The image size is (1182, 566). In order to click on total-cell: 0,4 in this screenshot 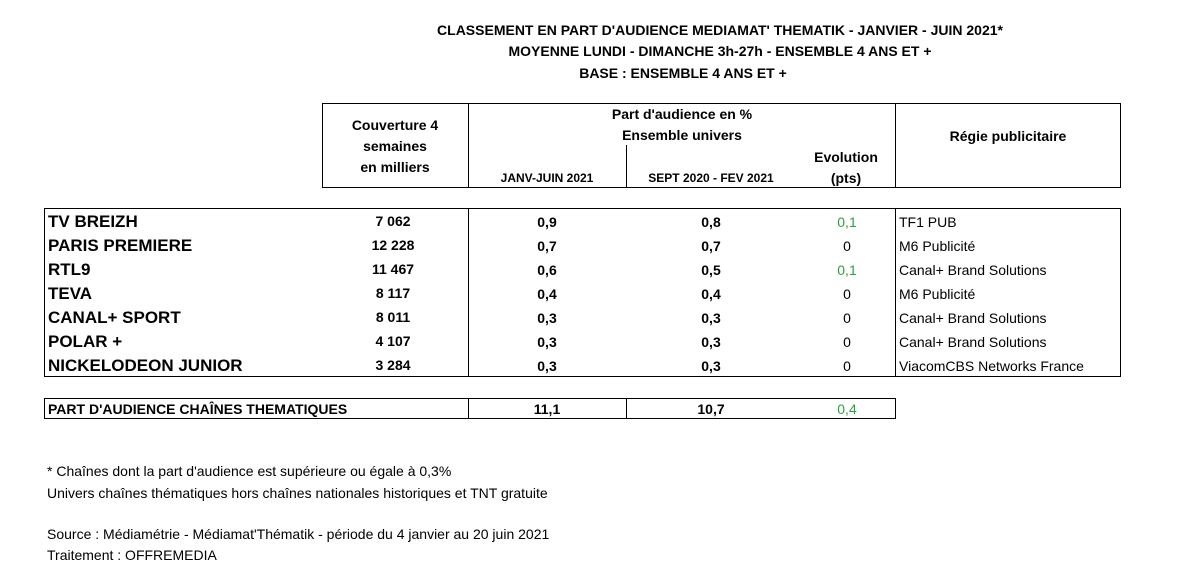, I will do `click(847, 409)`.